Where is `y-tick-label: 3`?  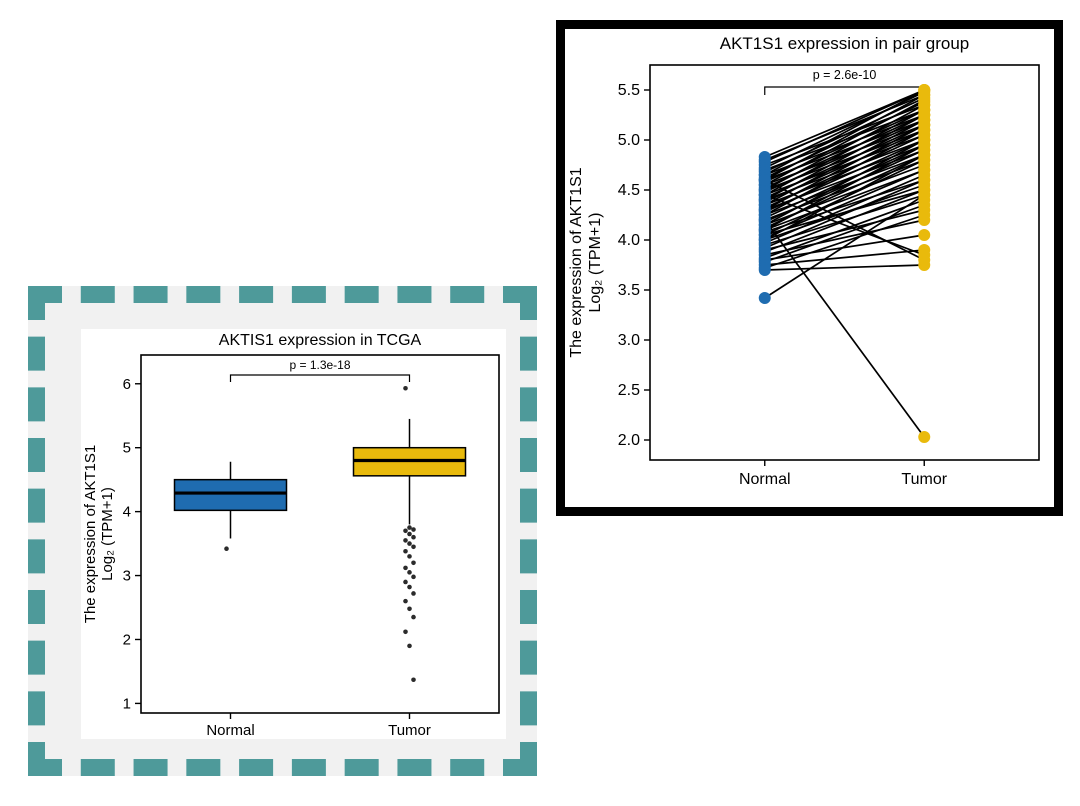 y-tick-label: 3 is located at coordinates (127, 576).